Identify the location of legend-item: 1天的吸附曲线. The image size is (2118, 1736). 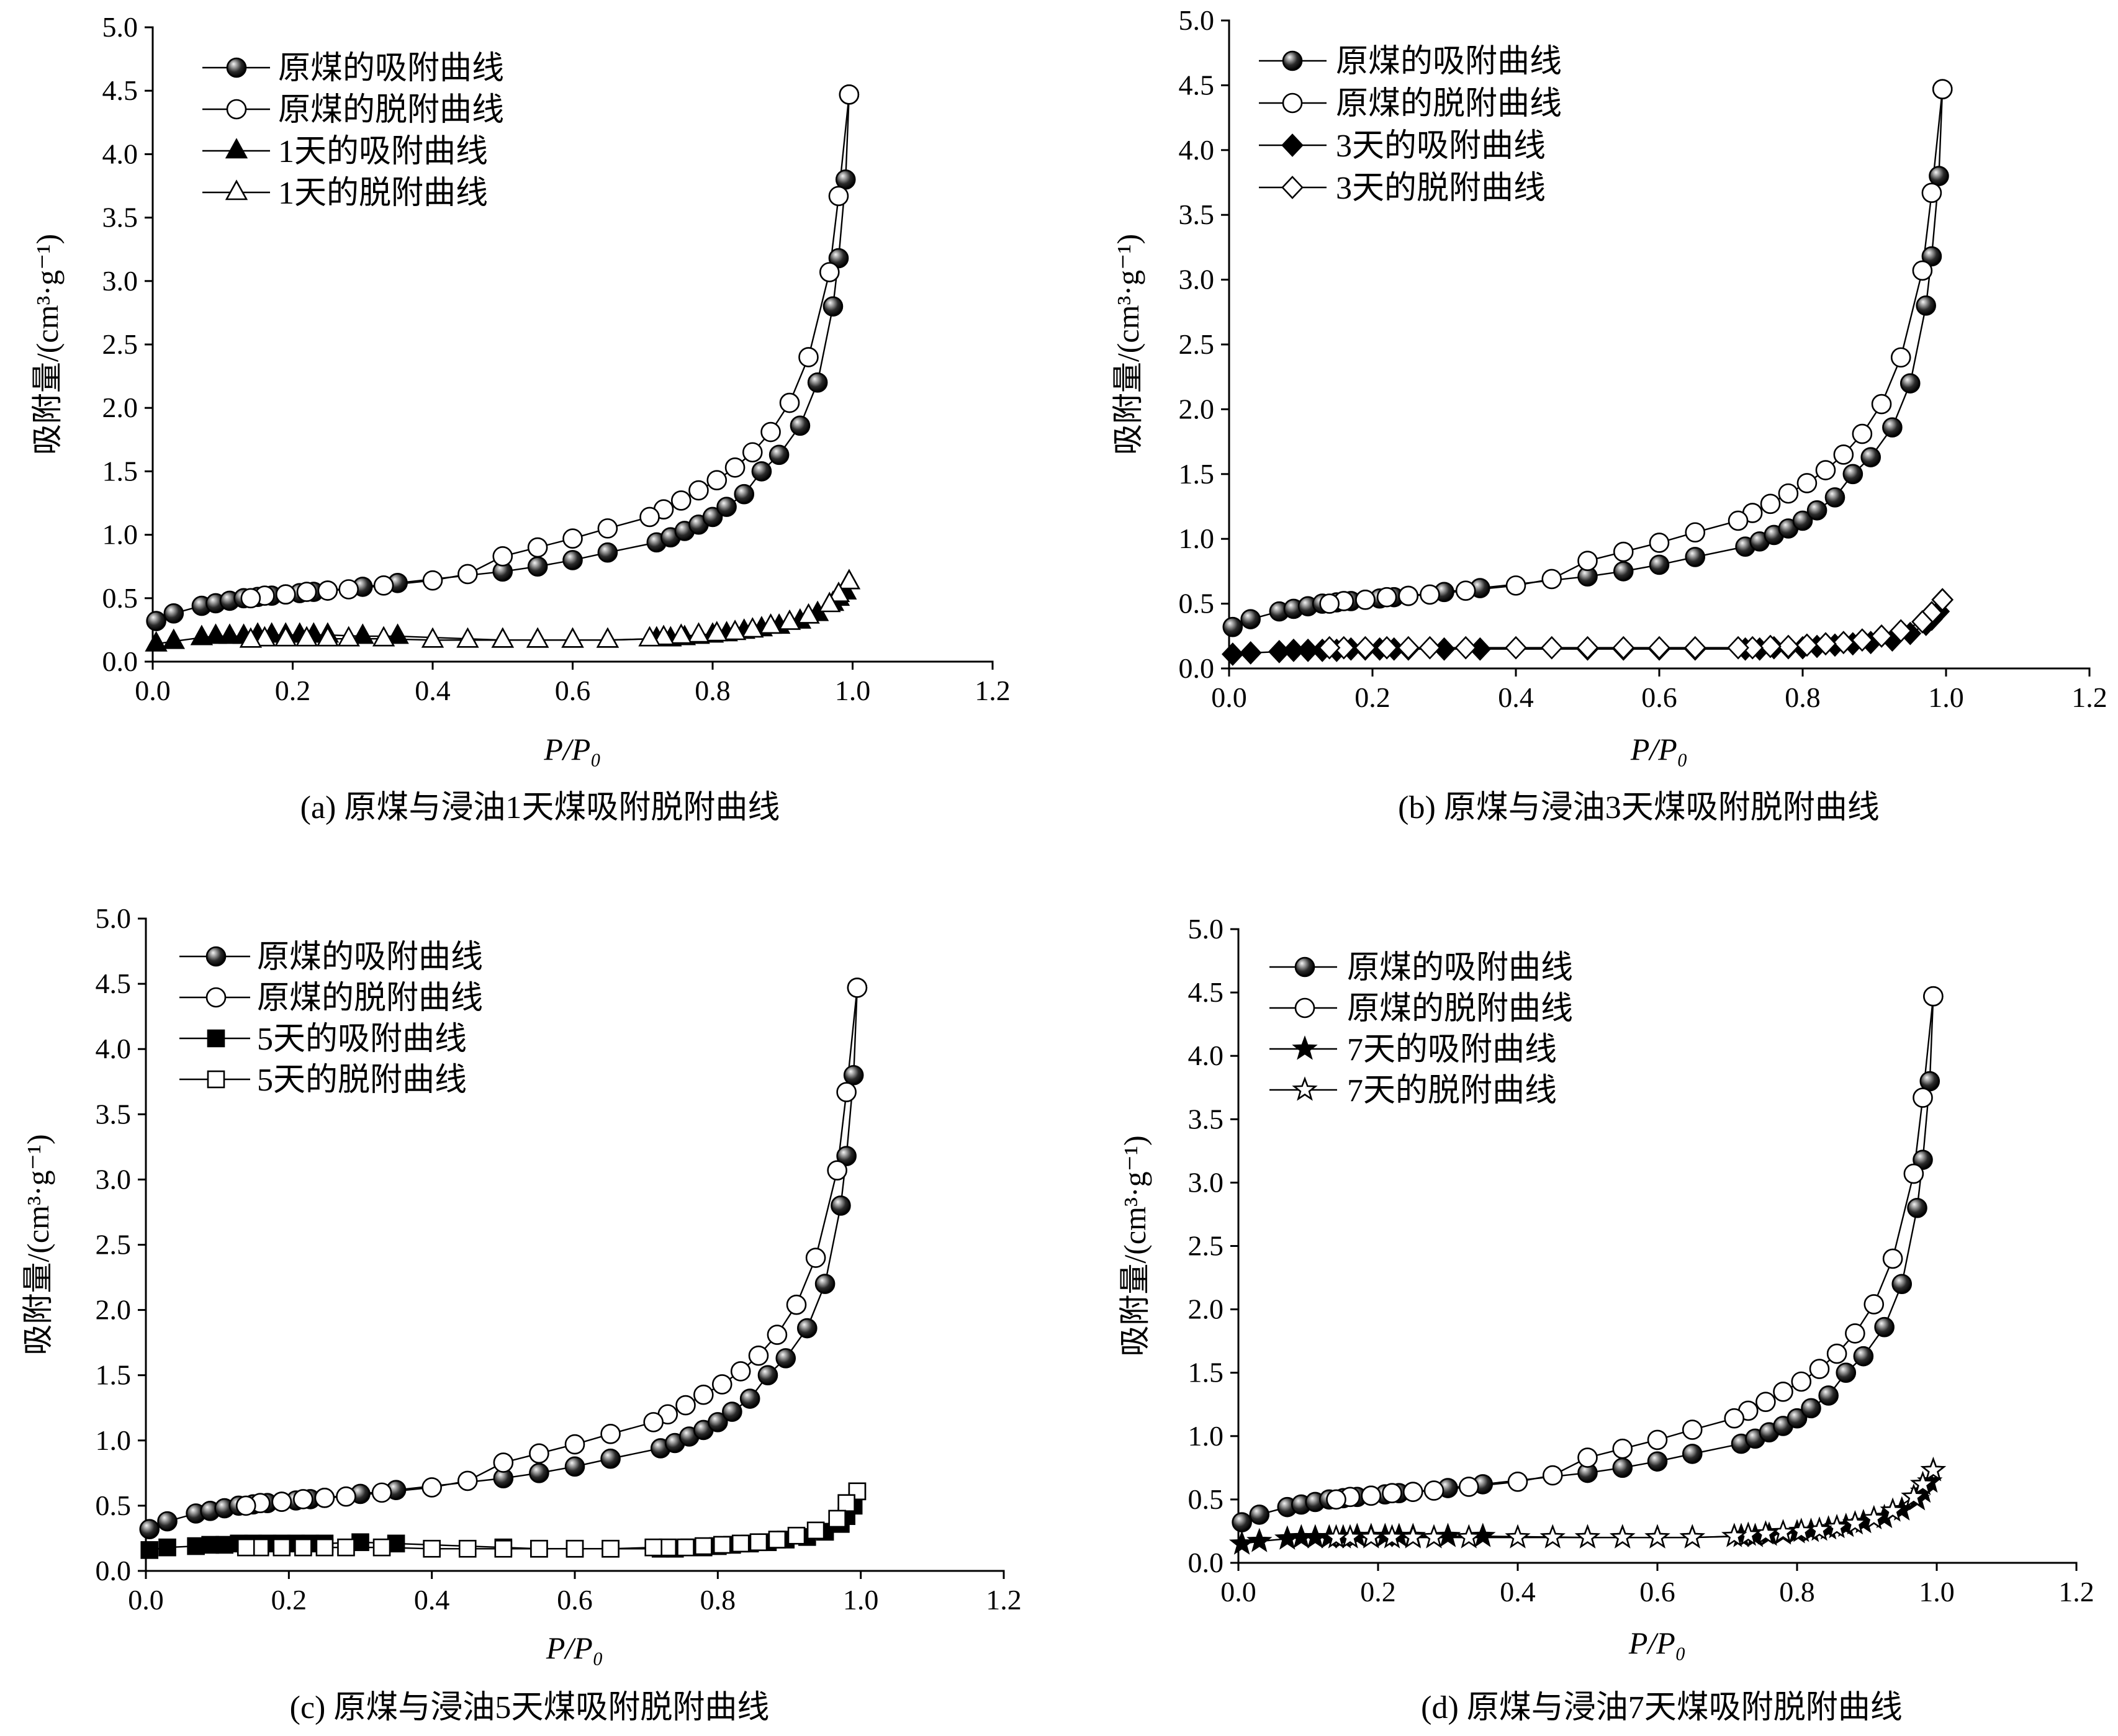
(345, 151).